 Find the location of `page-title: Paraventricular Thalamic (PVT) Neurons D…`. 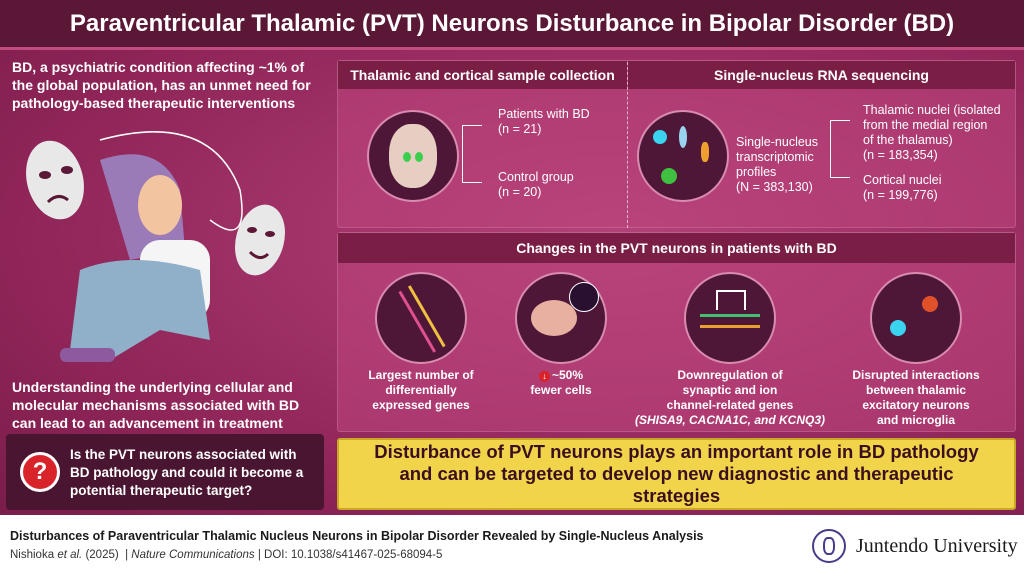

page-title: Paraventricular Thalamic (PVT) Neurons D… is located at coordinates (512, 25).